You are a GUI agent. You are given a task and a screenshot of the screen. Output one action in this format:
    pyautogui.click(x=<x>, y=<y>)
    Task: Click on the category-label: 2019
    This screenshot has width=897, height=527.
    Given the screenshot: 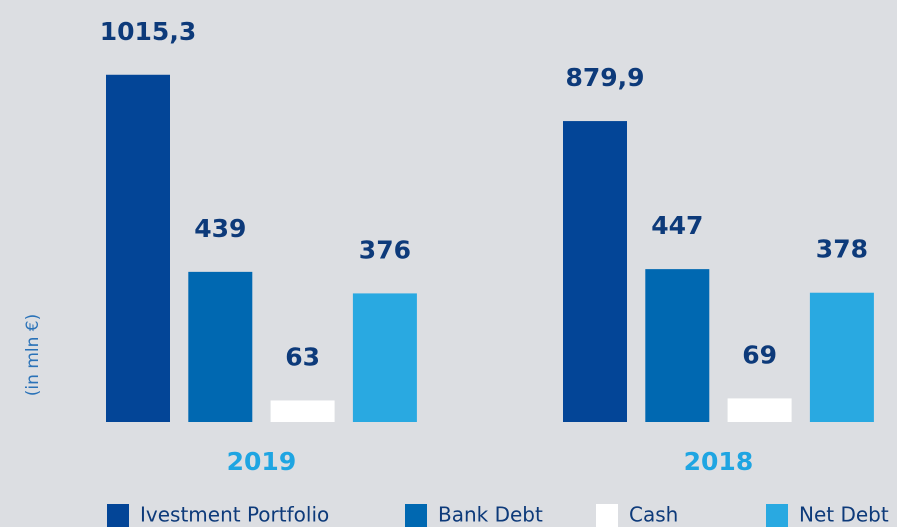 What is the action you would take?
    pyautogui.click(x=262, y=461)
    